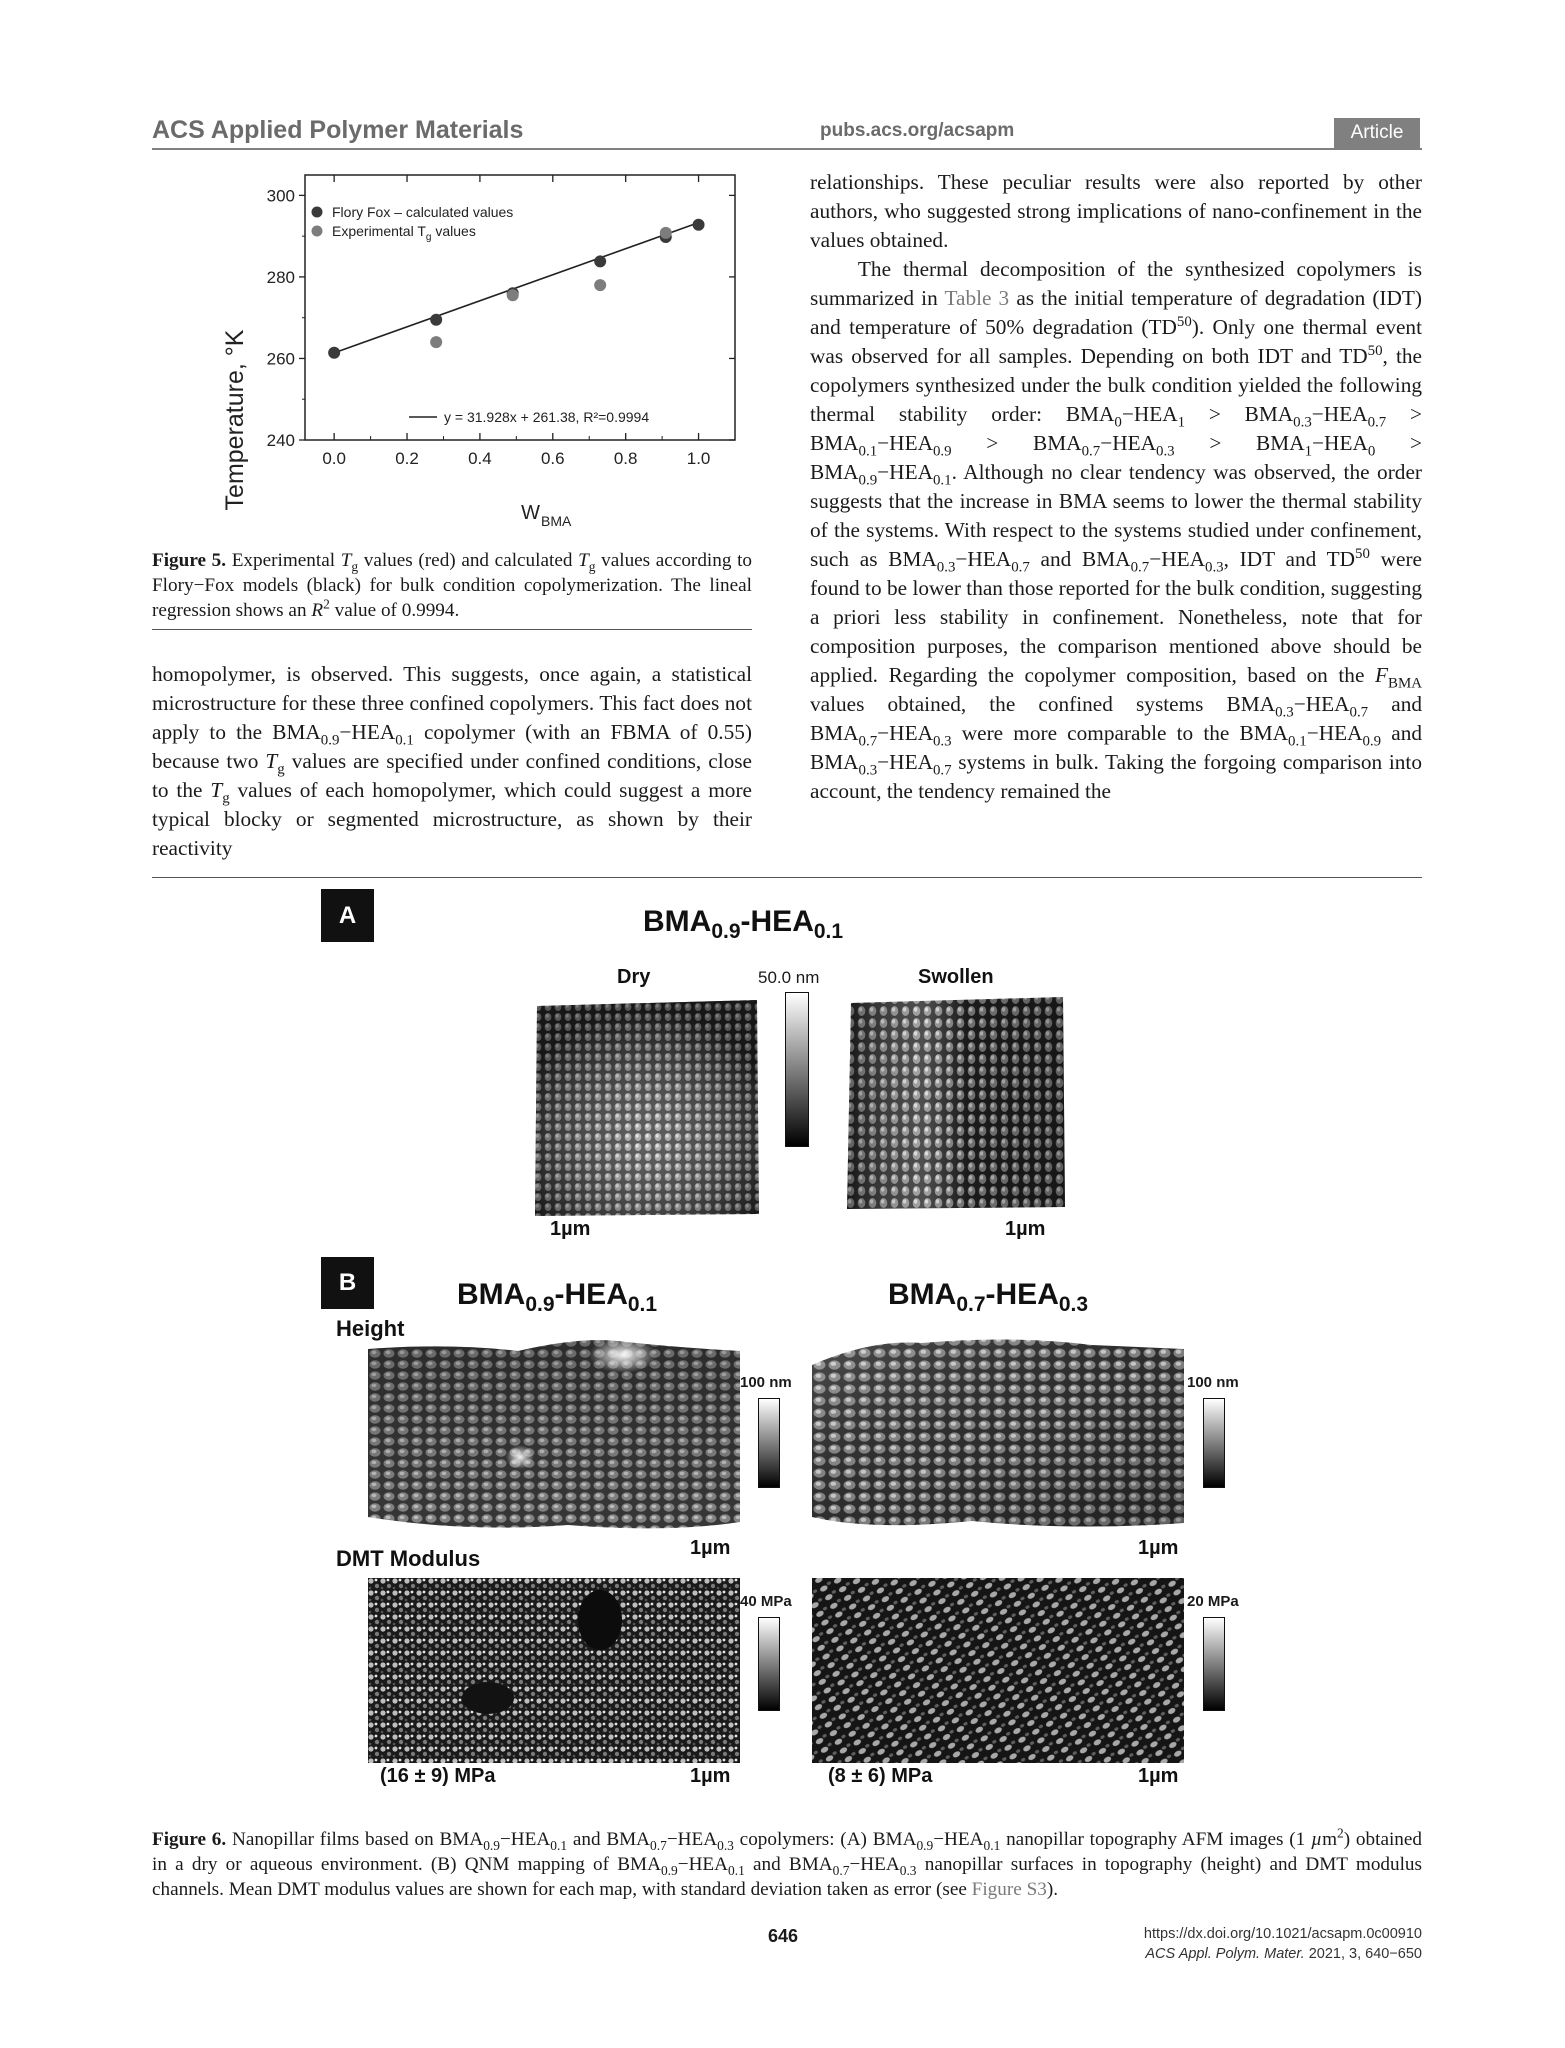  I want to click on colorbar-label-dmt-left: 40 MPa, so click(766, 1601).